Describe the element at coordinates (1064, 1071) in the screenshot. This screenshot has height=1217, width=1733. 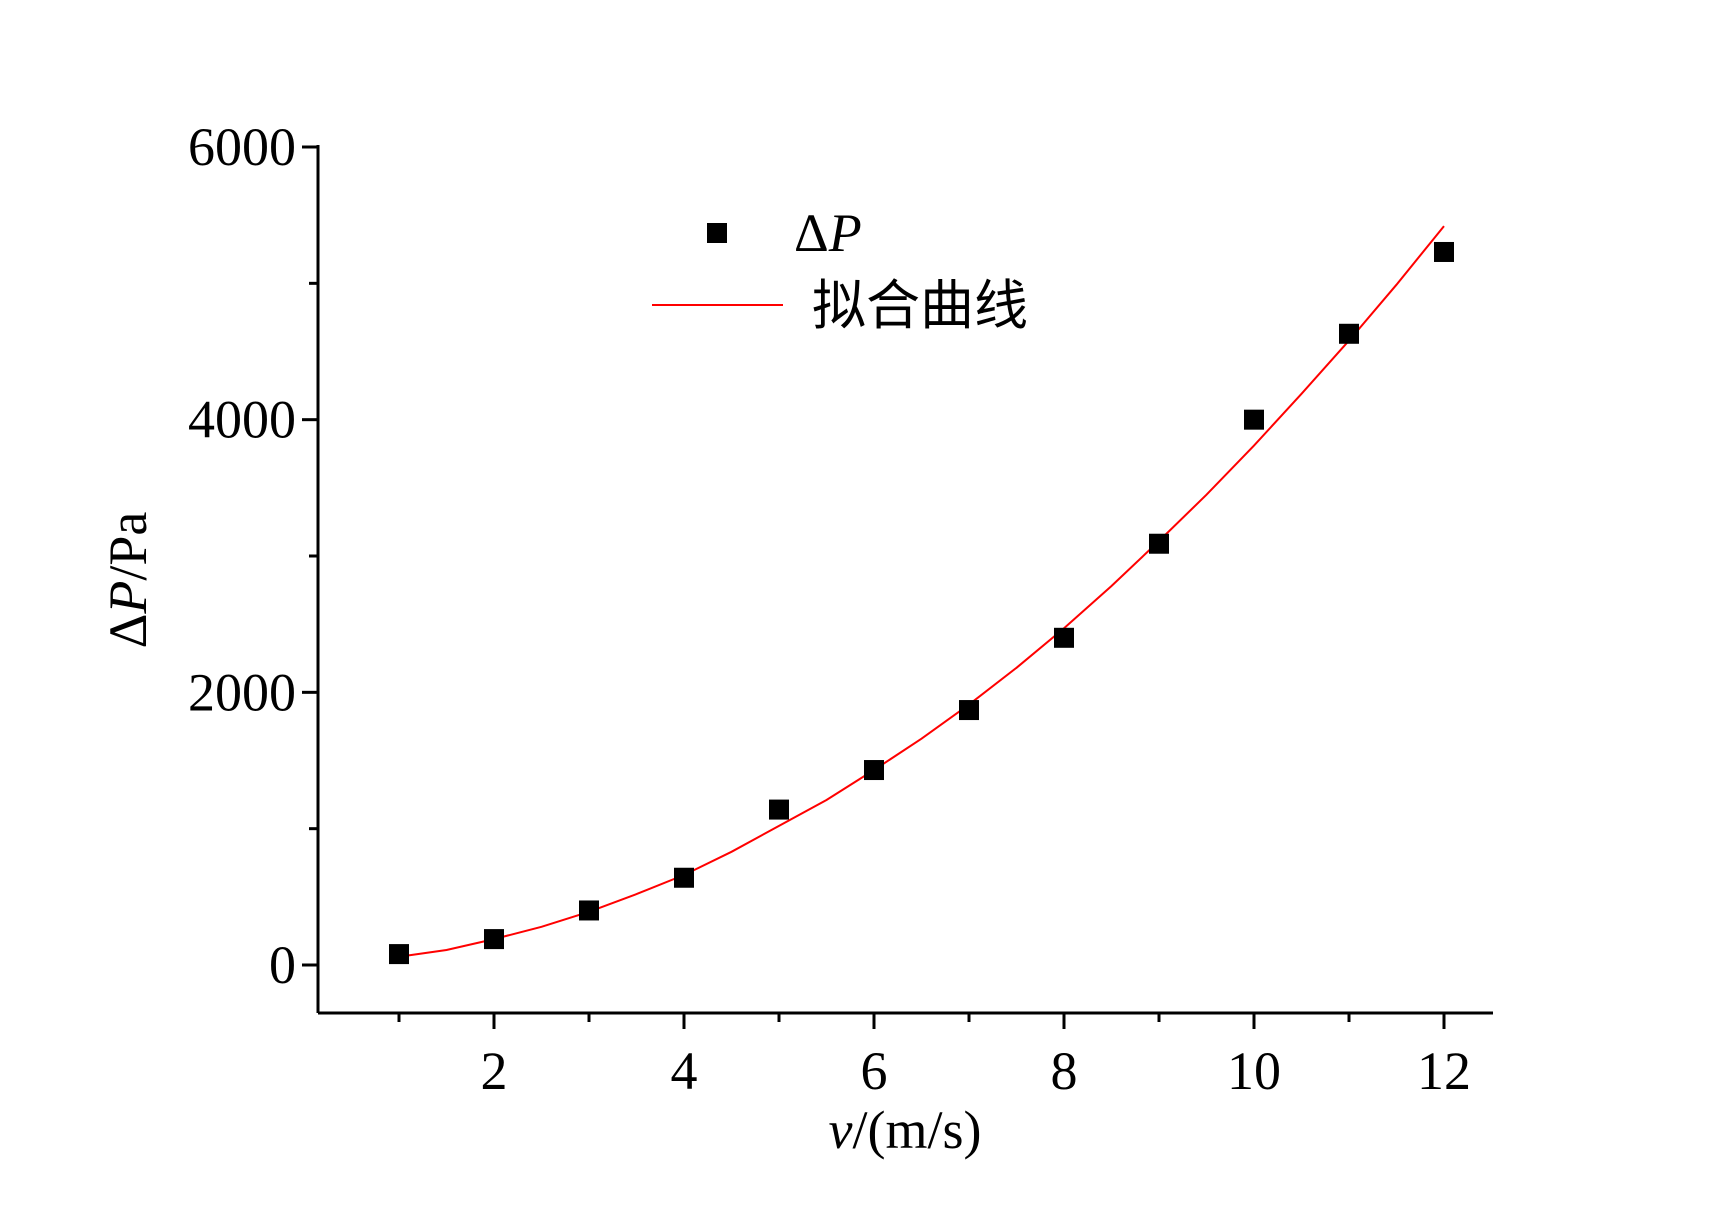
I see `x-tick-label: 8` at that location.